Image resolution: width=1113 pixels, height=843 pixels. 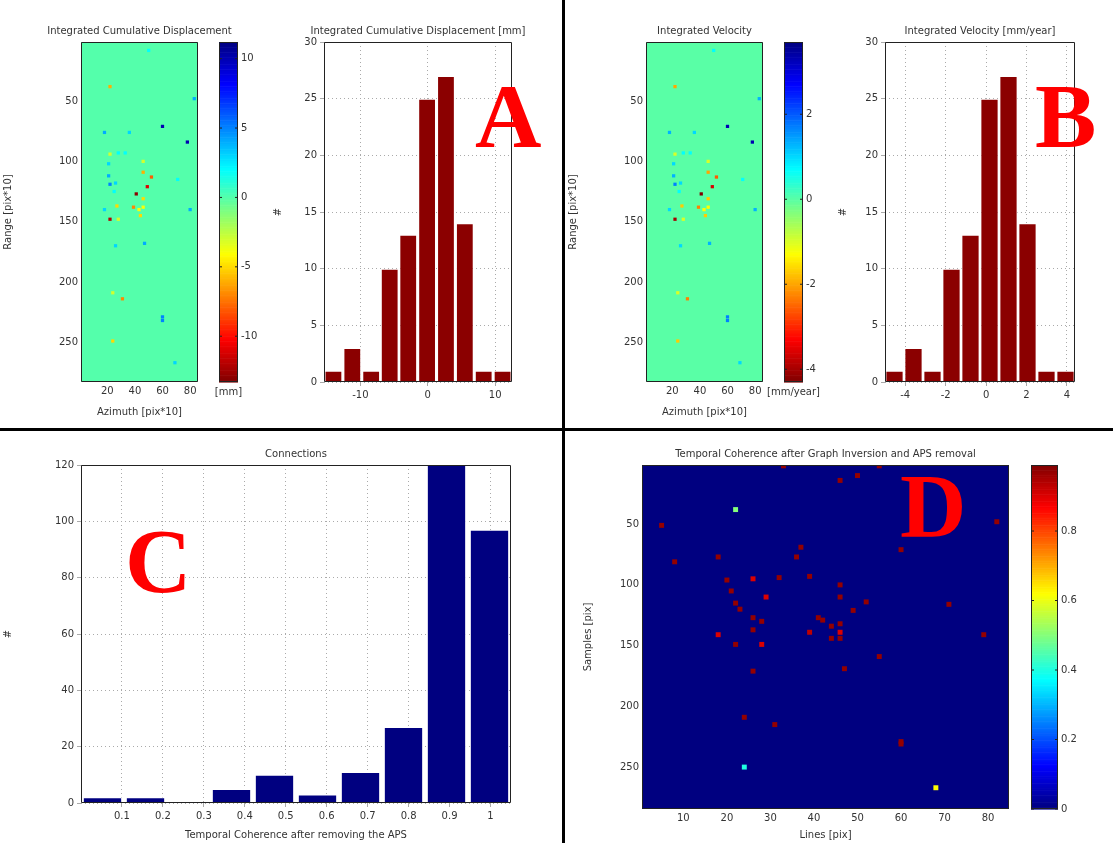 I want to click on color-bar-title: [mm], so click(x=228, y=391).